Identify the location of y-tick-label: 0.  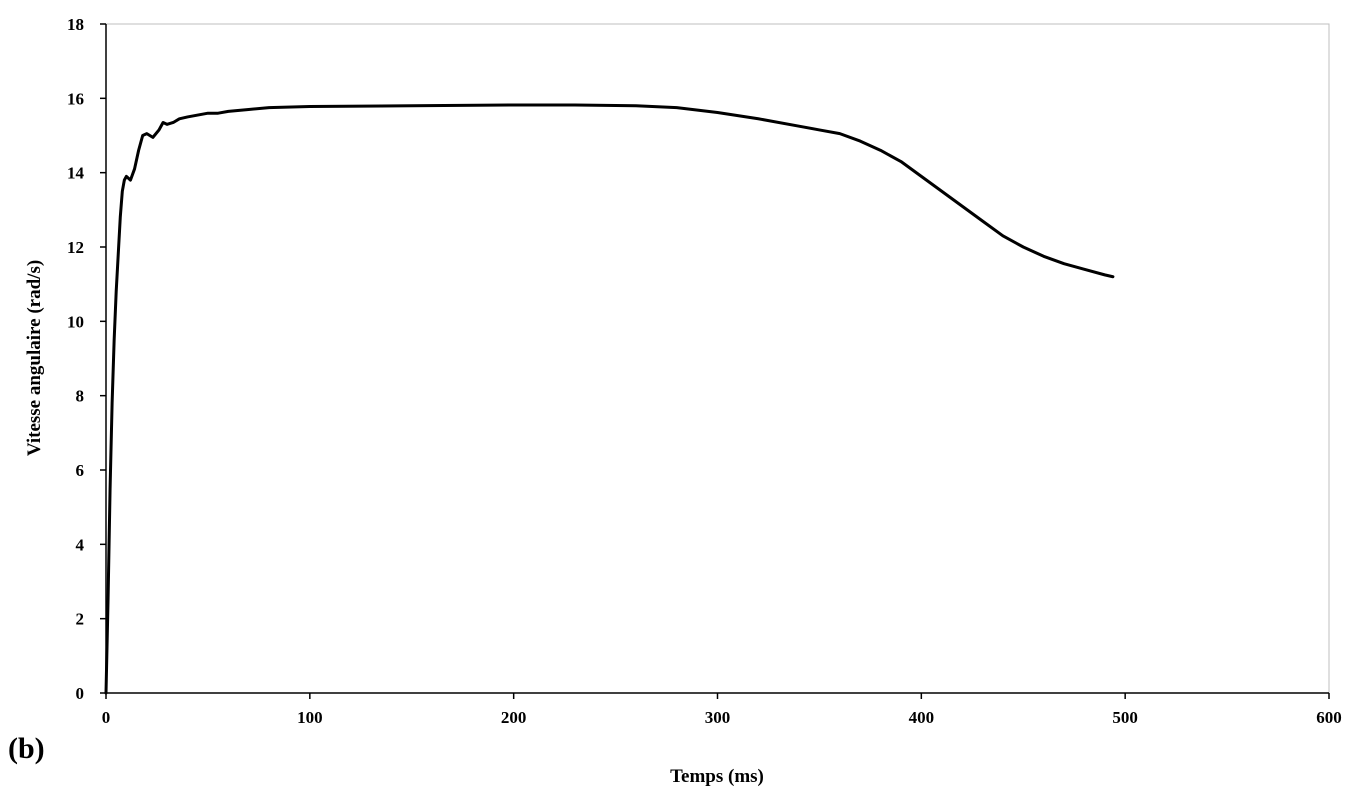
(80, 693).